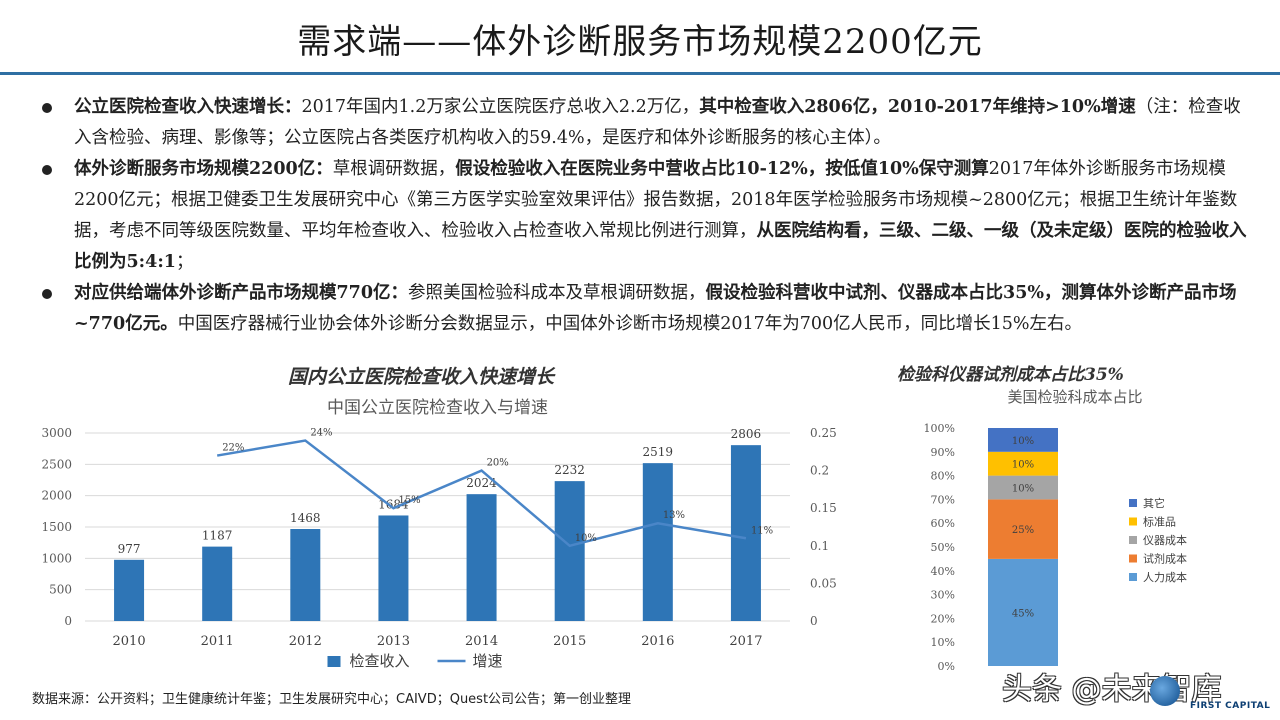  Describe the element at coordinates (305, 641) in the screenshot. I see `x-axis-tick-label: 2012` at that location.